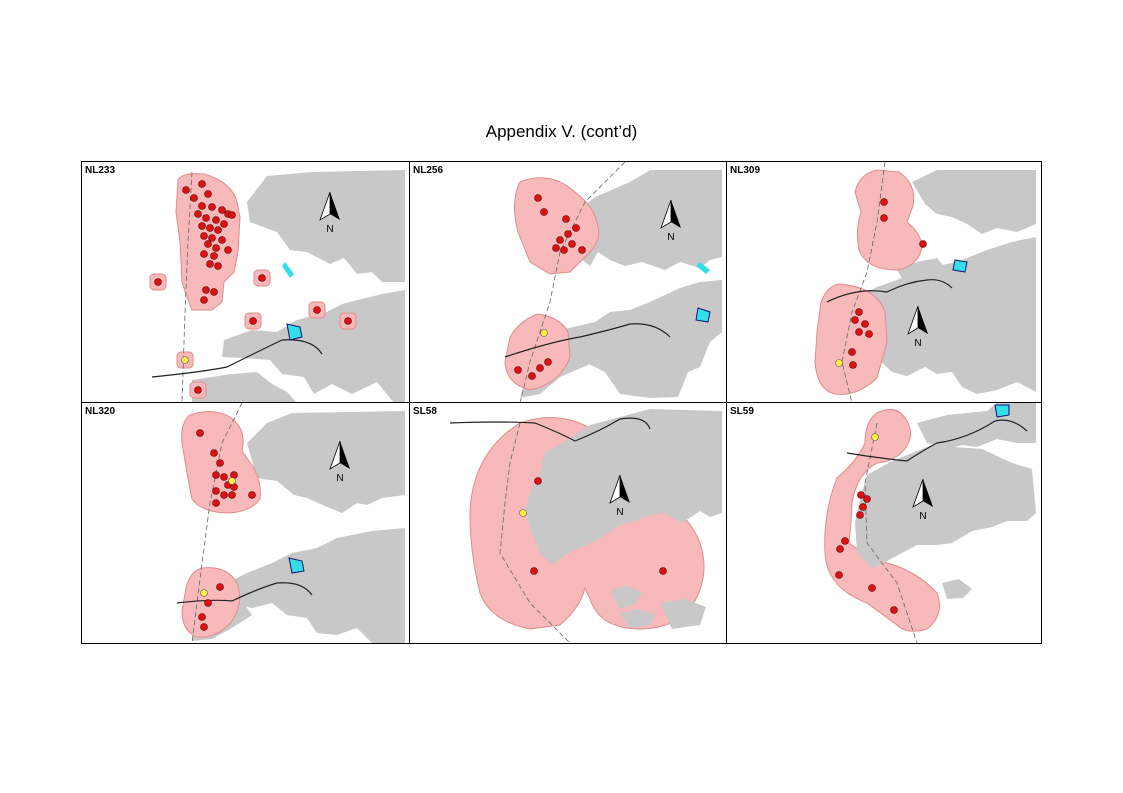 Image resolution: width=1123 pixels, height=793 pixels. Describe the element at coordinates (561, 131) in the screenshot. I see `page-title: Appendix V. (cont’d)` at that location.